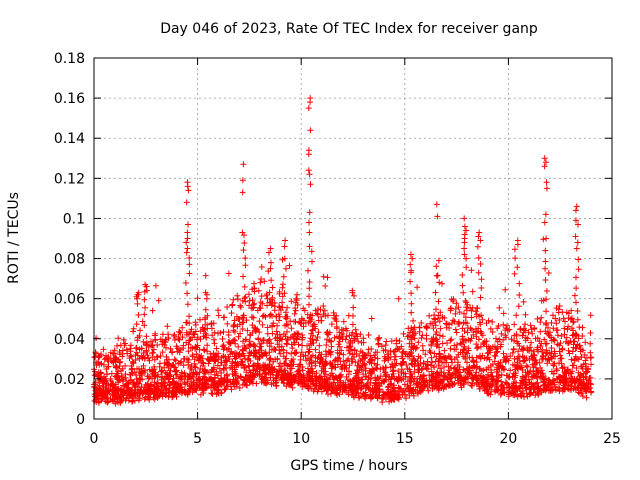 The width and height of the screenshot is (640, 480). What do you see at coordinates (69, 340) in the screenshot?
I see `y-tick-label: 0.04` at bounding box center [69, 340].